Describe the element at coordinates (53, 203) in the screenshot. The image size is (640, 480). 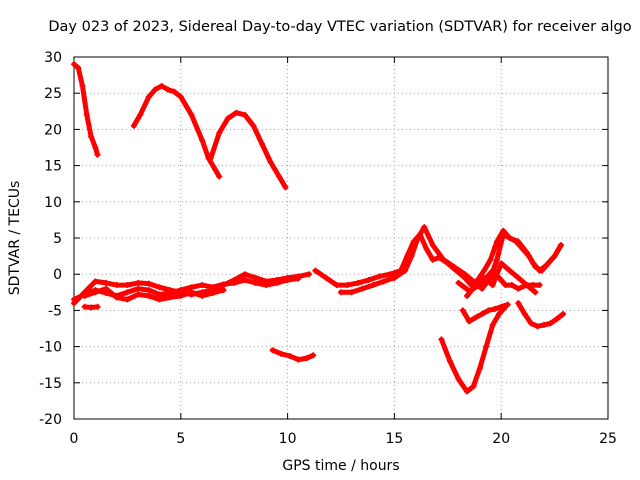
I see `y-tick-label: 10` at that location.